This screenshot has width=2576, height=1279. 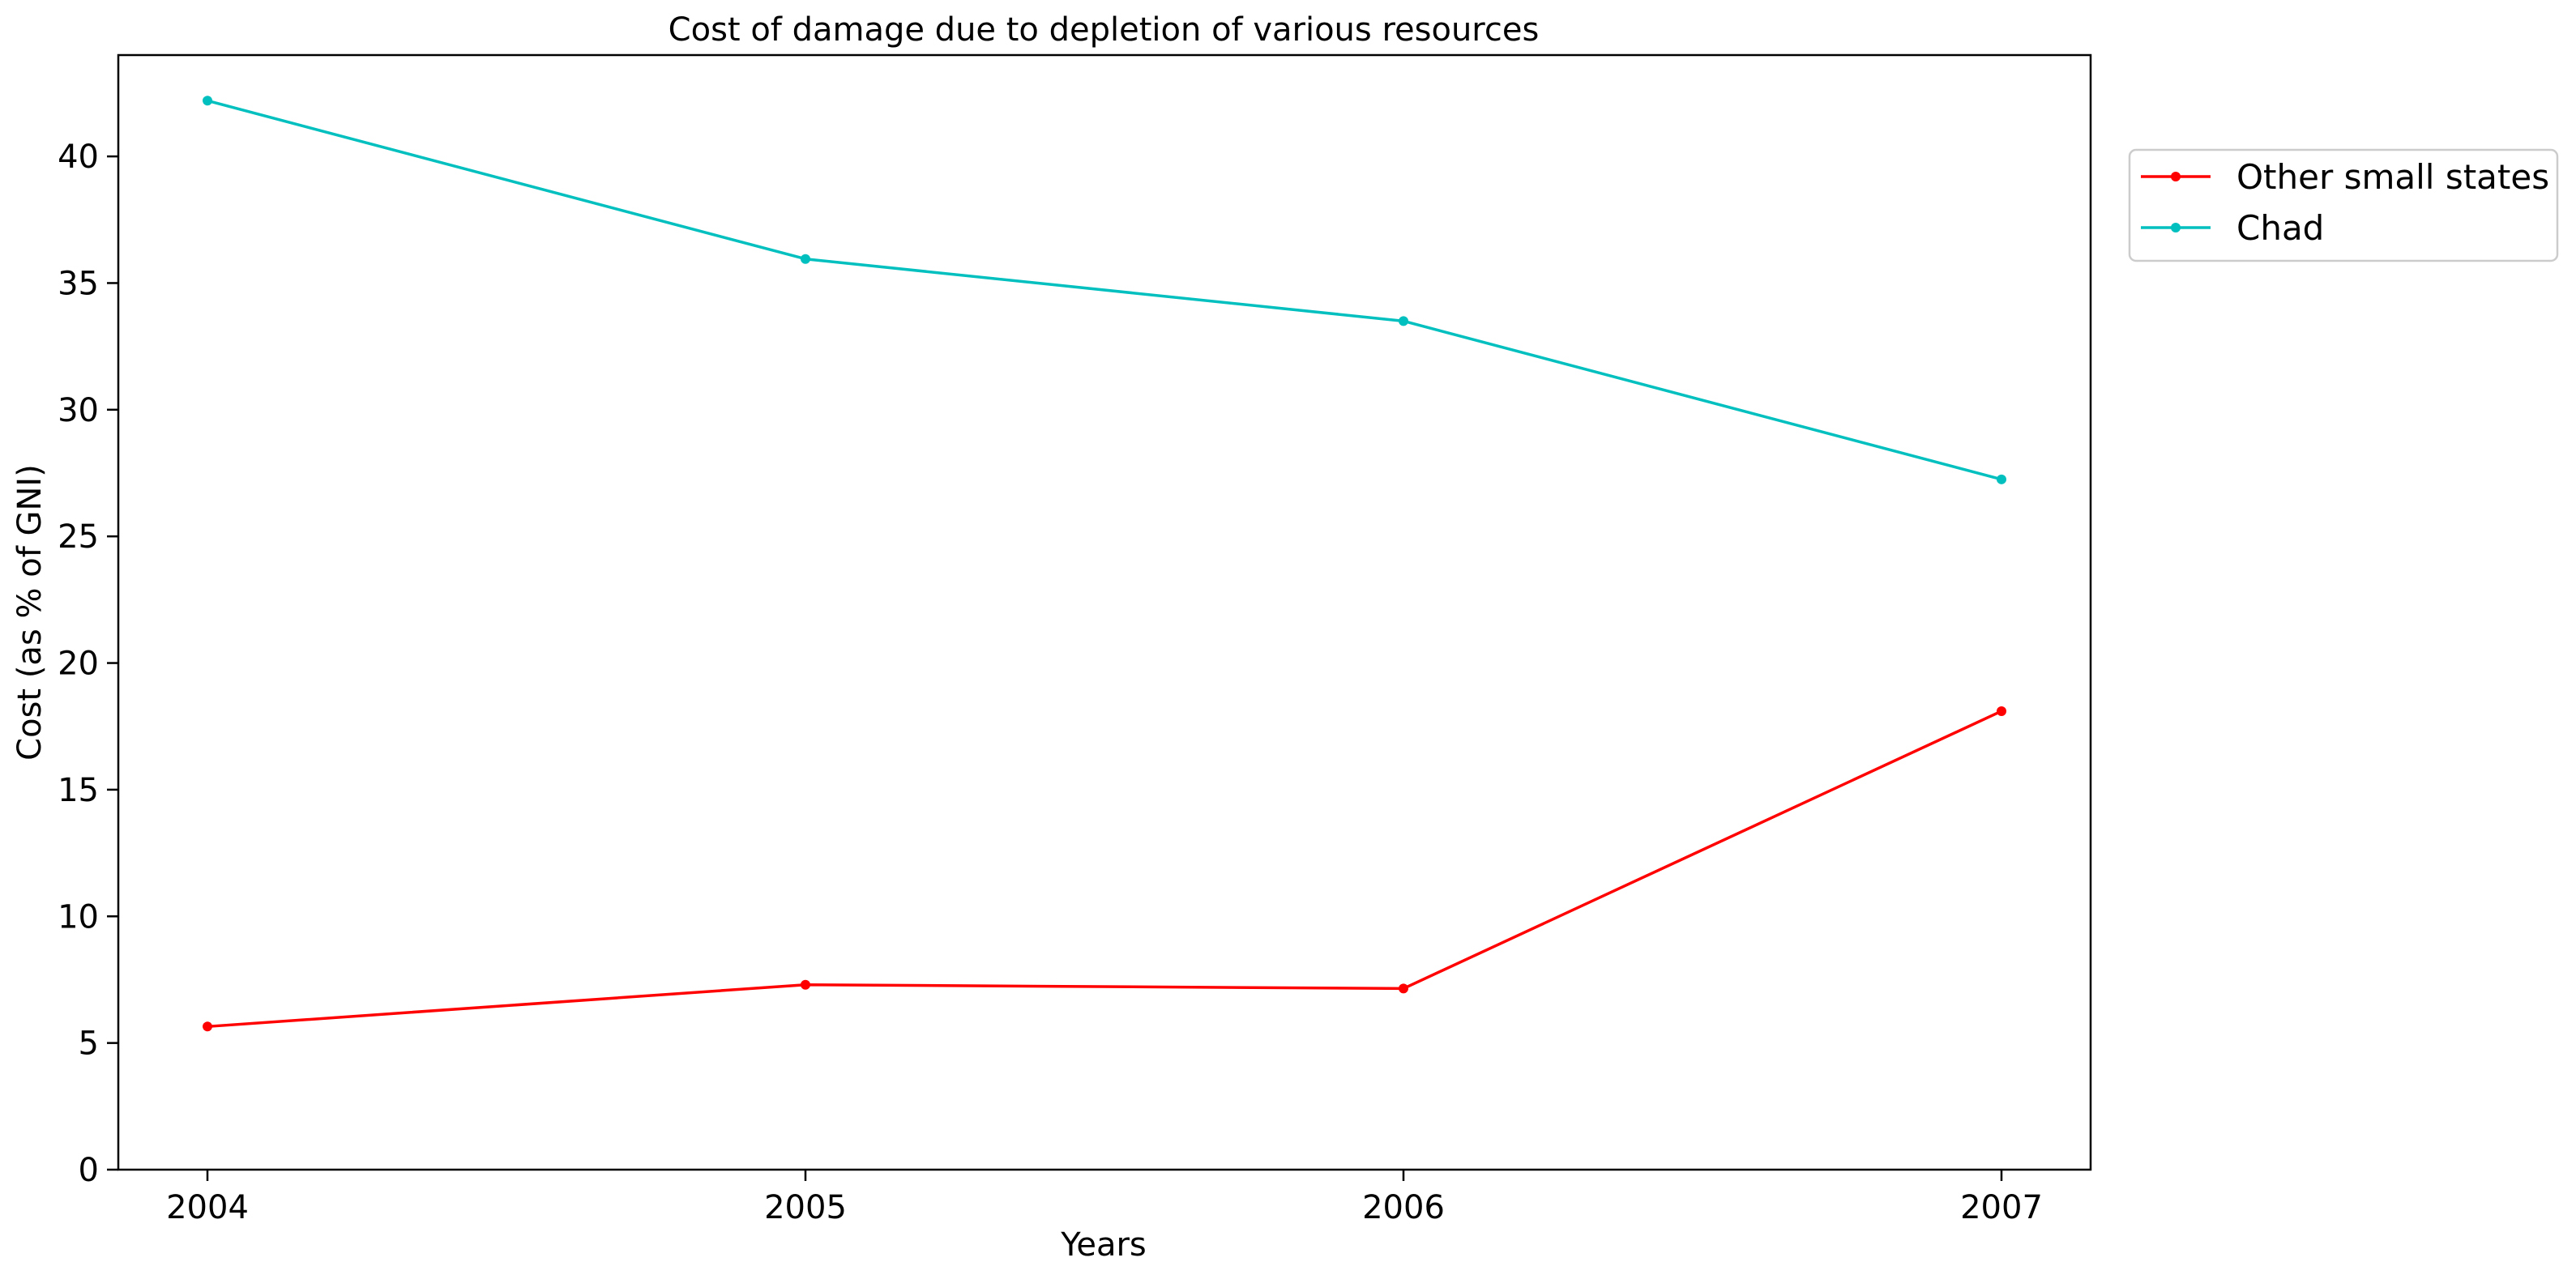 What do you see at coordinates (2001, 1207) in the screenshot?
I see `x-tick-label: 2007` at bounding box center [2001, 1207].